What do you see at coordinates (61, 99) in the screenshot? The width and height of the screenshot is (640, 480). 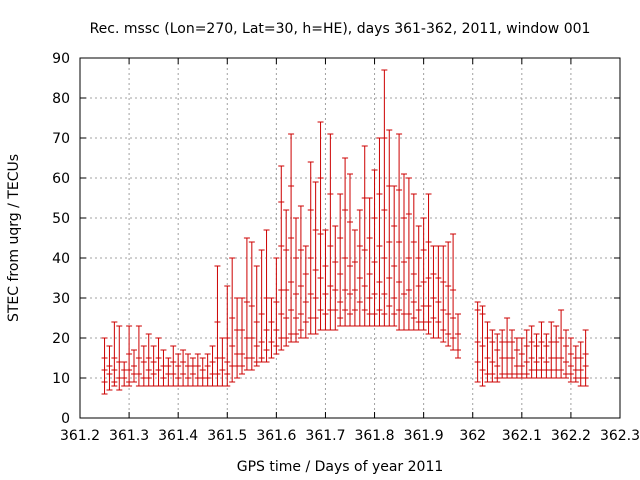 I see `y-tick-label: 80` at bounding box center [61, 99].